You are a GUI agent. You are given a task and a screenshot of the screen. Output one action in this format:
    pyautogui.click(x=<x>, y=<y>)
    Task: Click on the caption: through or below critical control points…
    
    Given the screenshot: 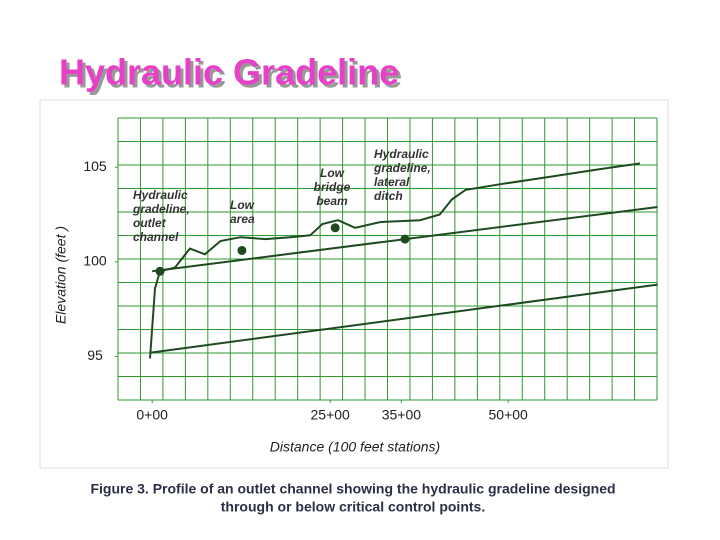 What is the action you would take?
    pyautogui.click(x=353, y=507)
    